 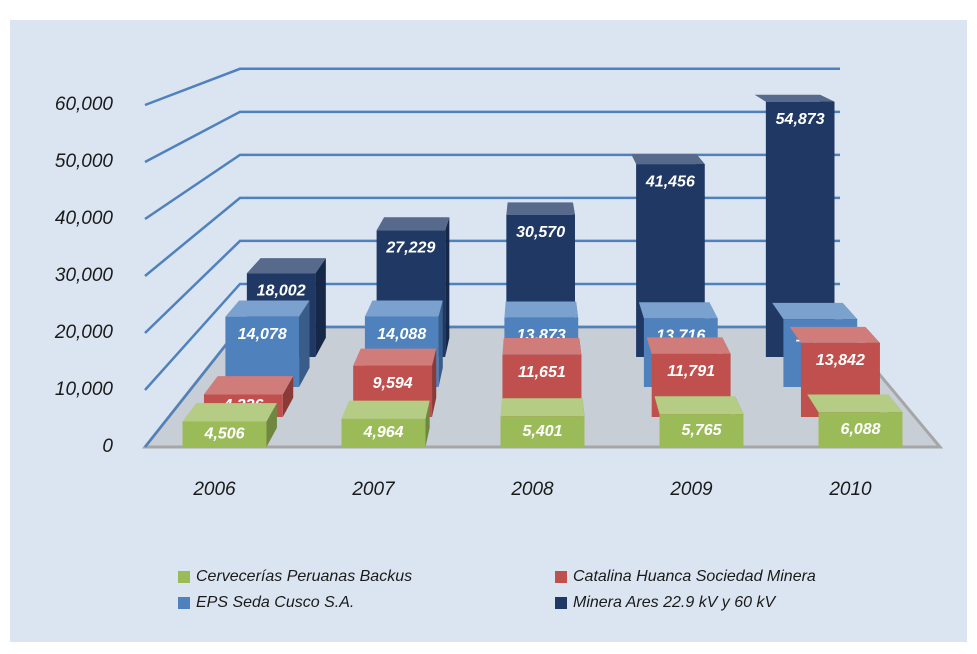 I want to click on value-label: 4,964, so click(x=382, y=432).